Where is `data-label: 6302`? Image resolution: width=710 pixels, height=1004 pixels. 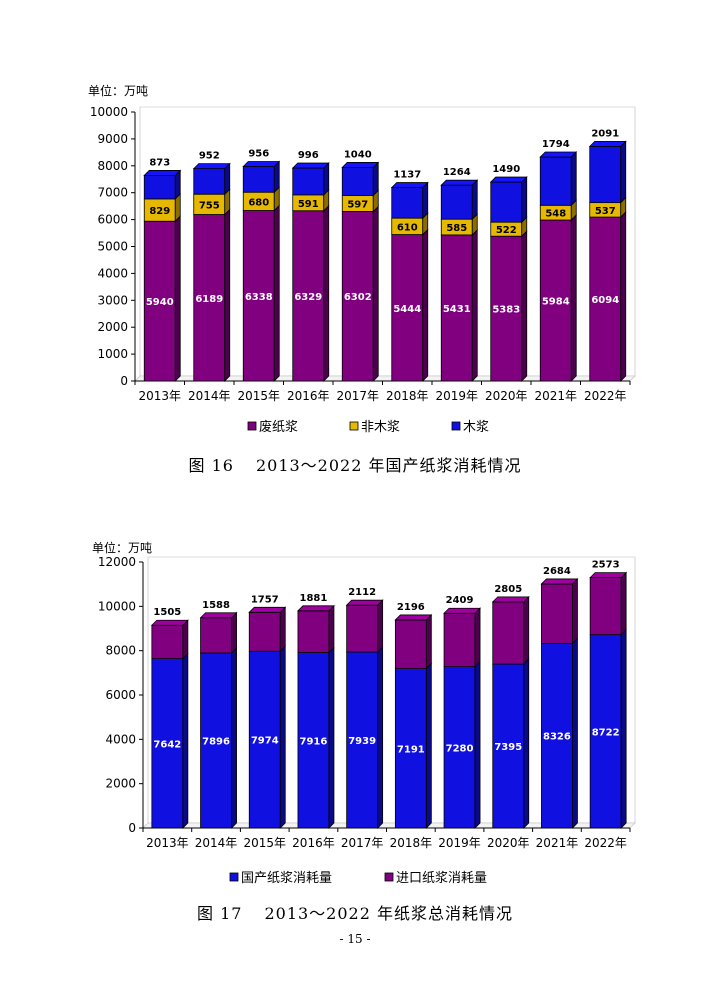 data-label: 6302 is located at coordinates (358, 297).